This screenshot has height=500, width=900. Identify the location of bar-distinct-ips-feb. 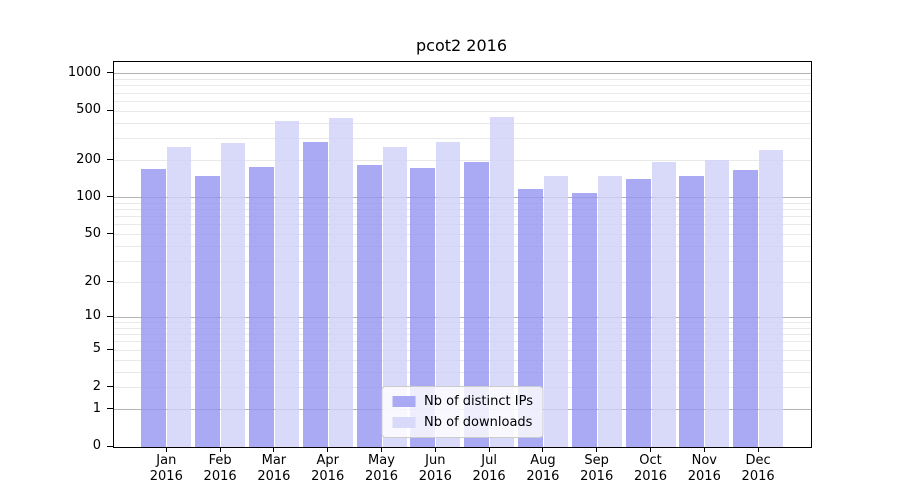
(208, 311).